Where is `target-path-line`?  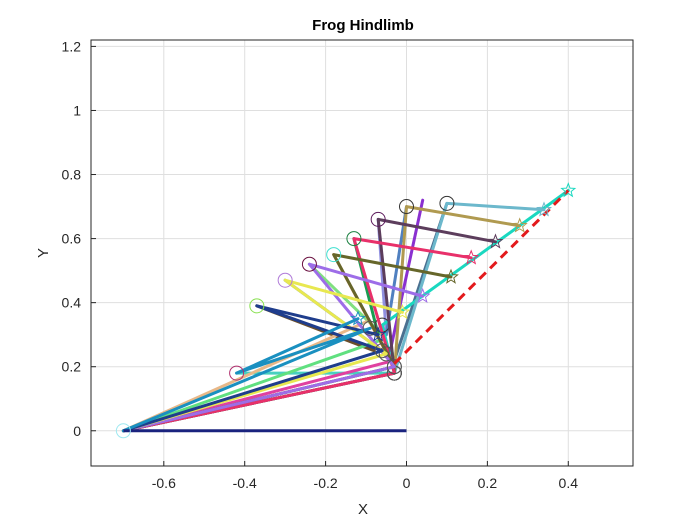
target-path-line is located at coordinates (481, 277).